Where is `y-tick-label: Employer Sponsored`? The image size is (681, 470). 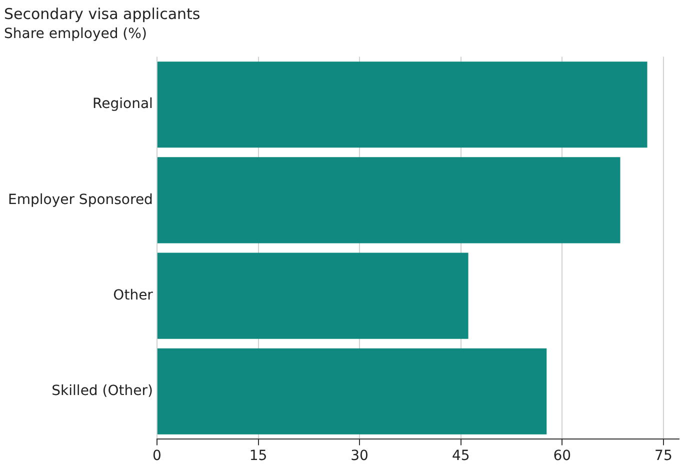
y-tick-label: Employer Sponsored is located at coordinates (80, 200).